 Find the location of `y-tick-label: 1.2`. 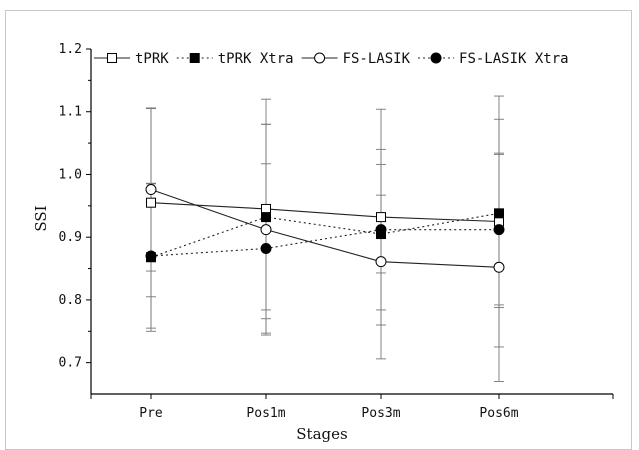

y-tick-label: 1.2 is located at coordinates (70, 49).